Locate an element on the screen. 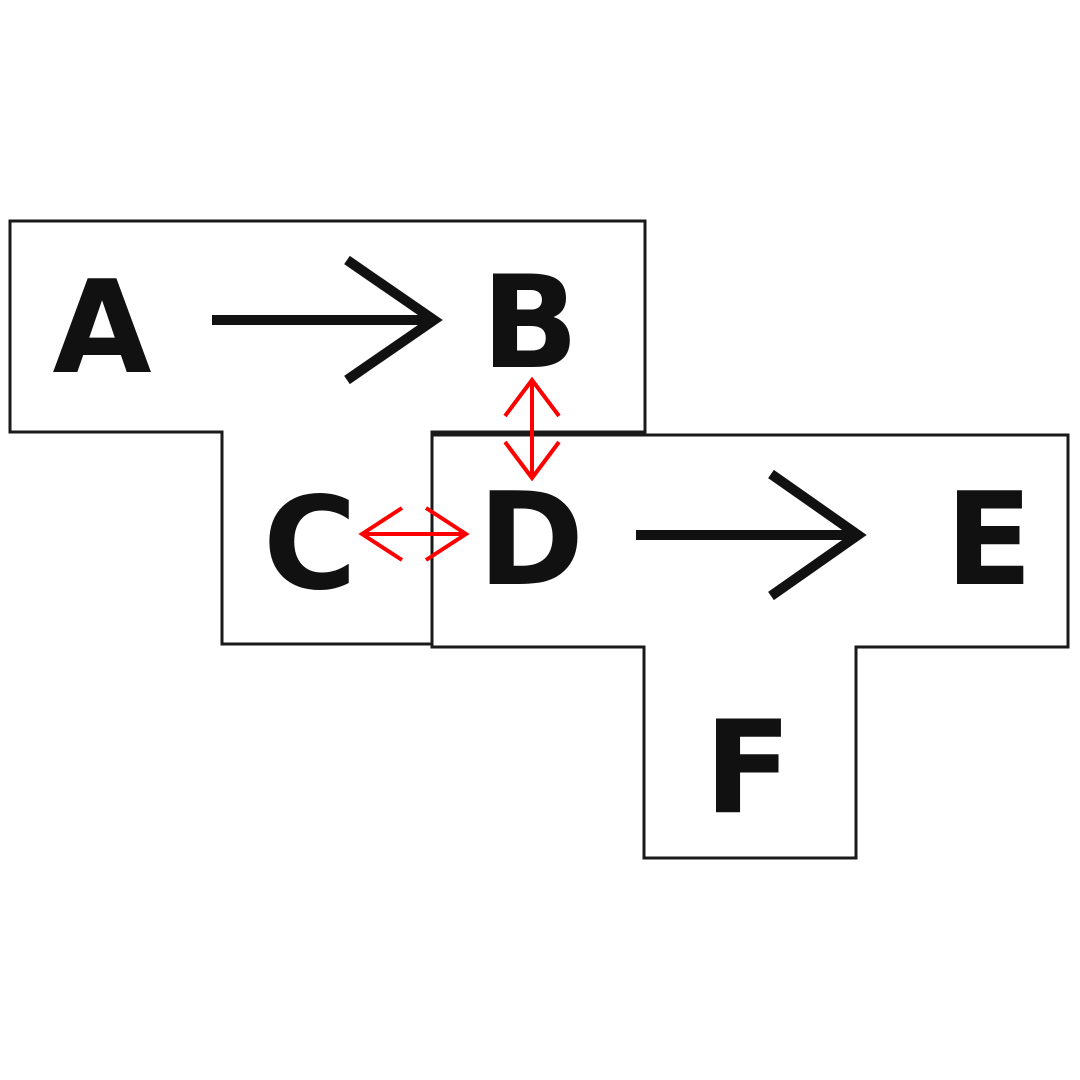  node-a-label: A is located at coordinates (101, 328).